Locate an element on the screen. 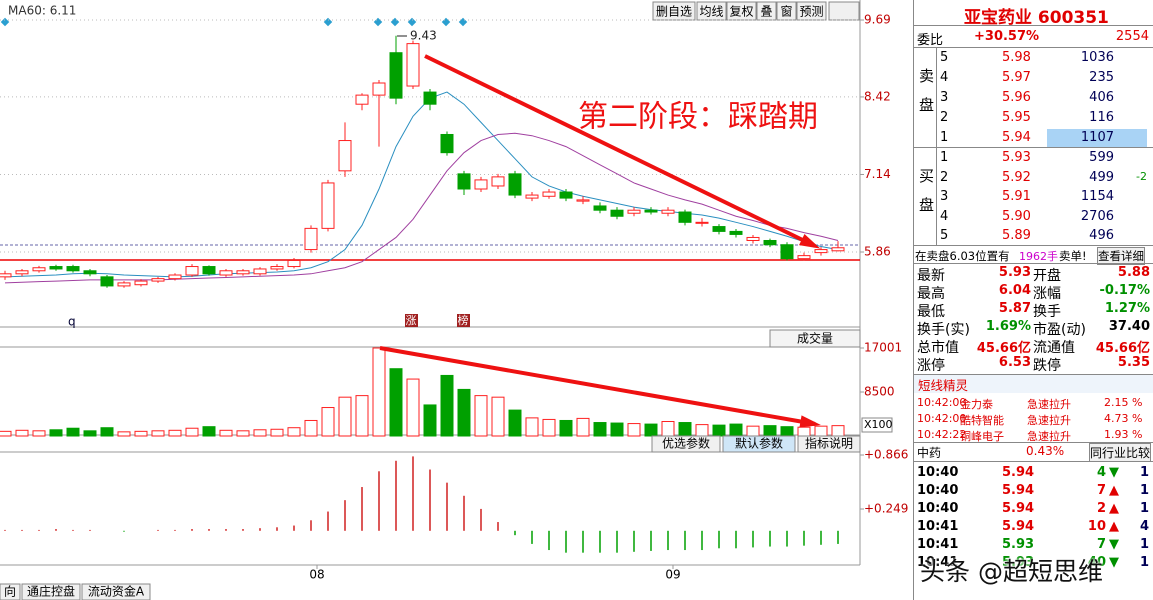 This screenshot has width=1153, height=600. toolbar-button-label: 均线 is located at coordinates (711, 12).